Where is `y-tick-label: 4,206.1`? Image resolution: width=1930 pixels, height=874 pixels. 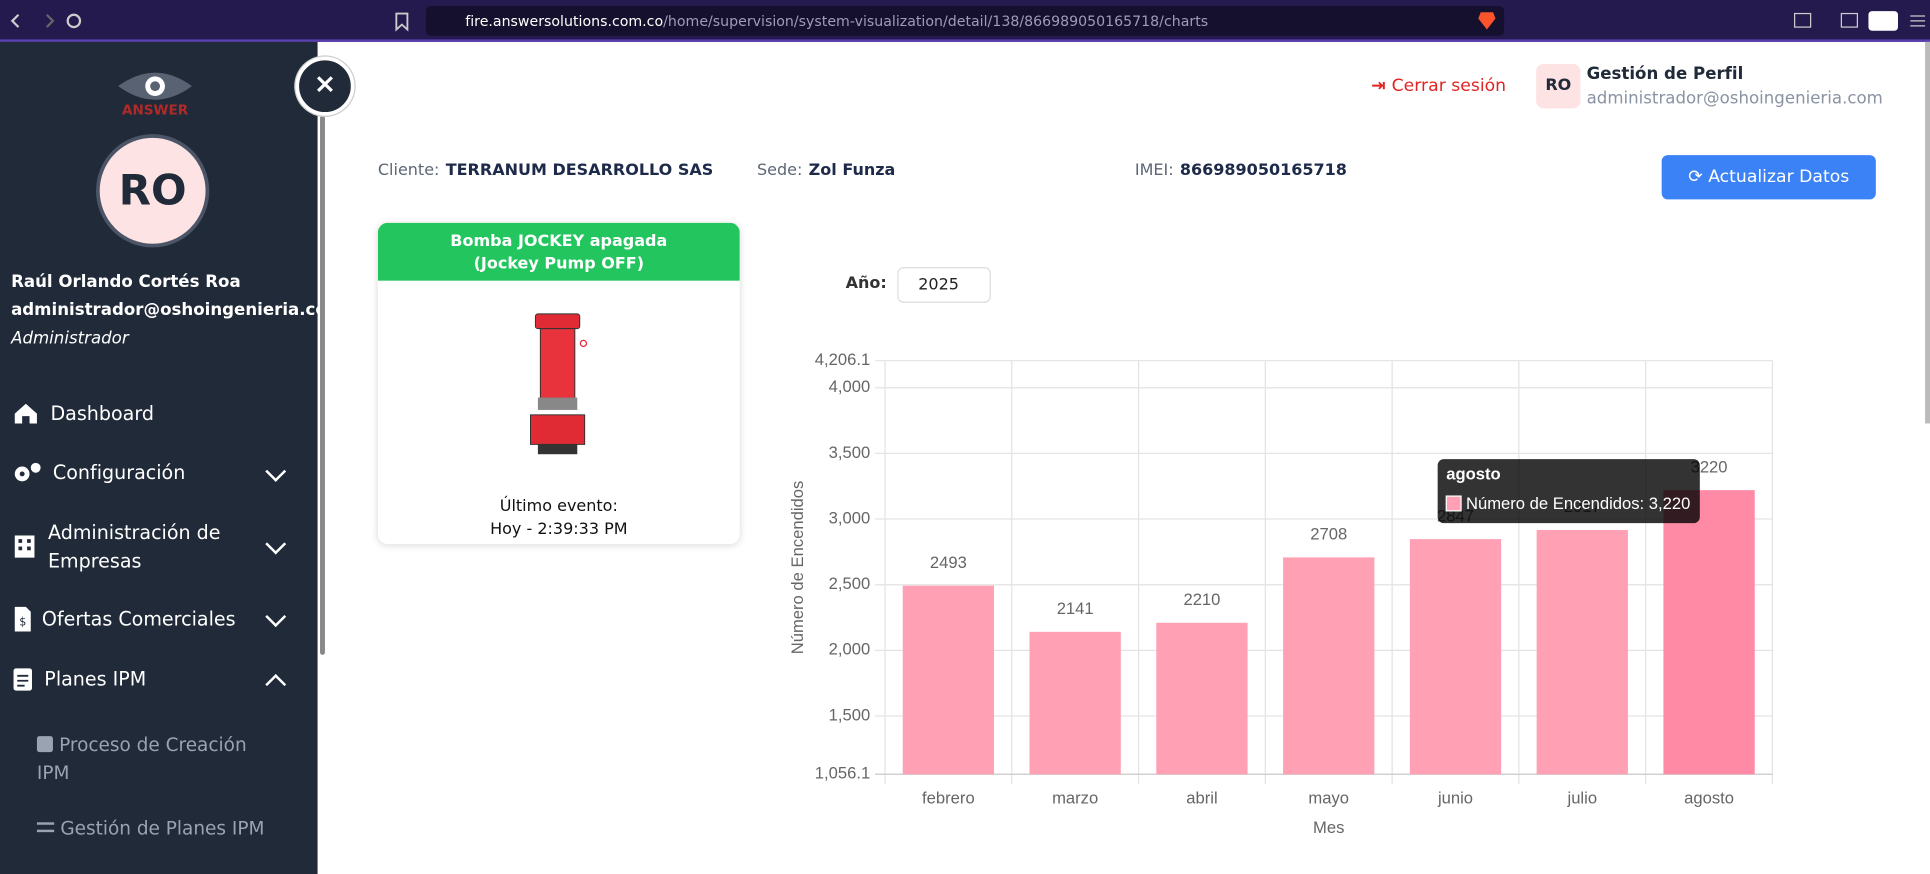 y-tick-label: 4,206.1 is located at coordinates (842, 359).